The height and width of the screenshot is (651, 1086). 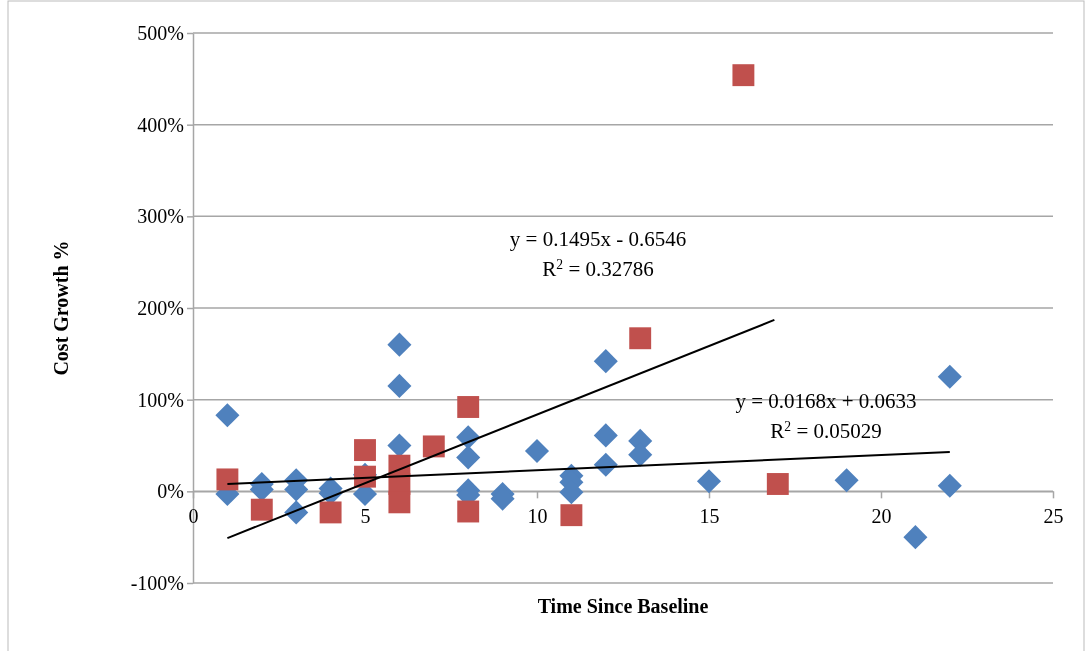 What do you see at coordinates (537, 516) in the screenshot?
I see `x-tick-label: 10` at bounding box center [537, 516].